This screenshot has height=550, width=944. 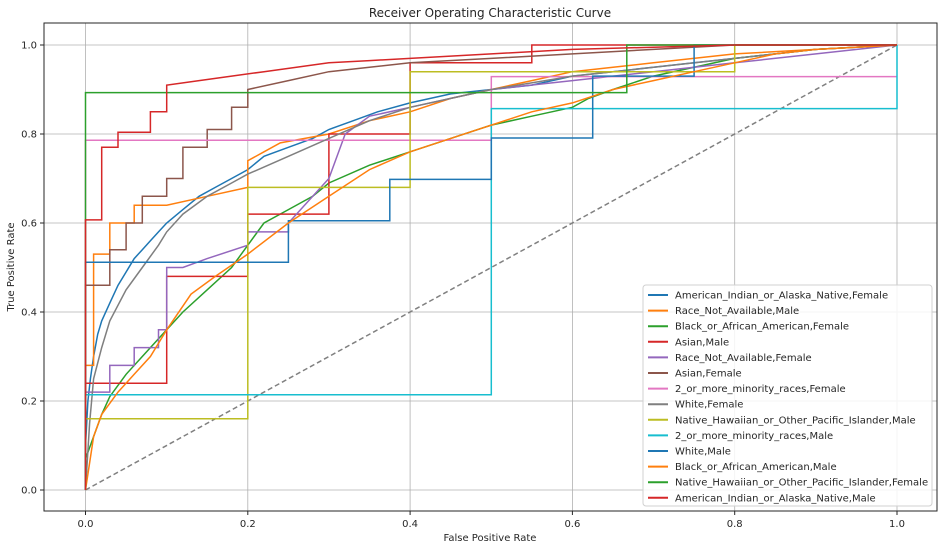 I want to click on chart-title: Receiver Operating Characteristic Curve, so click(x=490, y=13).